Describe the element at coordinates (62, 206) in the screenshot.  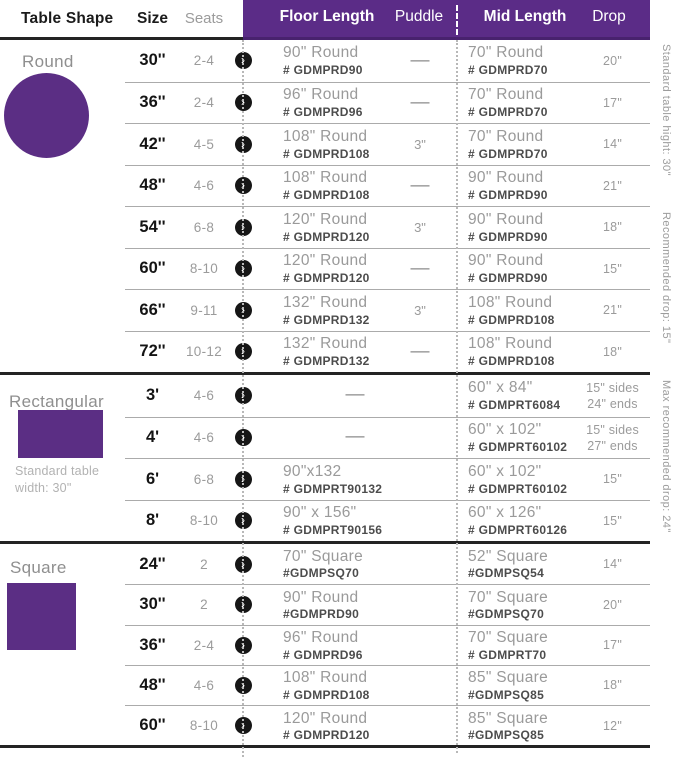
I see `shape-column: Round` at that location.